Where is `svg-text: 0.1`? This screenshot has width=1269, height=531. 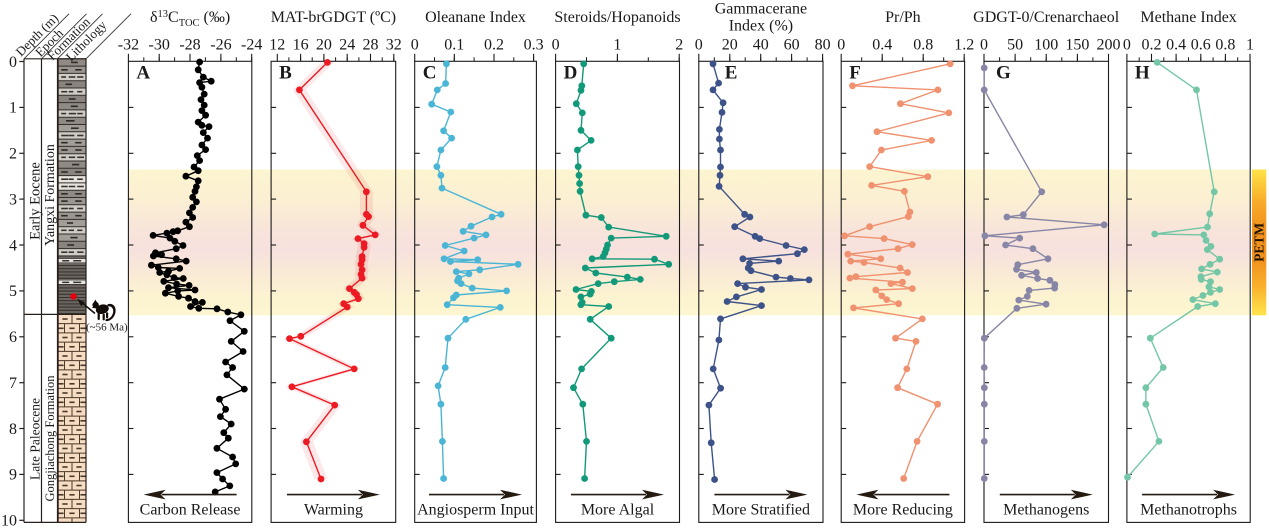 svg-text: 0.1 is located at coordinates (454, 45).